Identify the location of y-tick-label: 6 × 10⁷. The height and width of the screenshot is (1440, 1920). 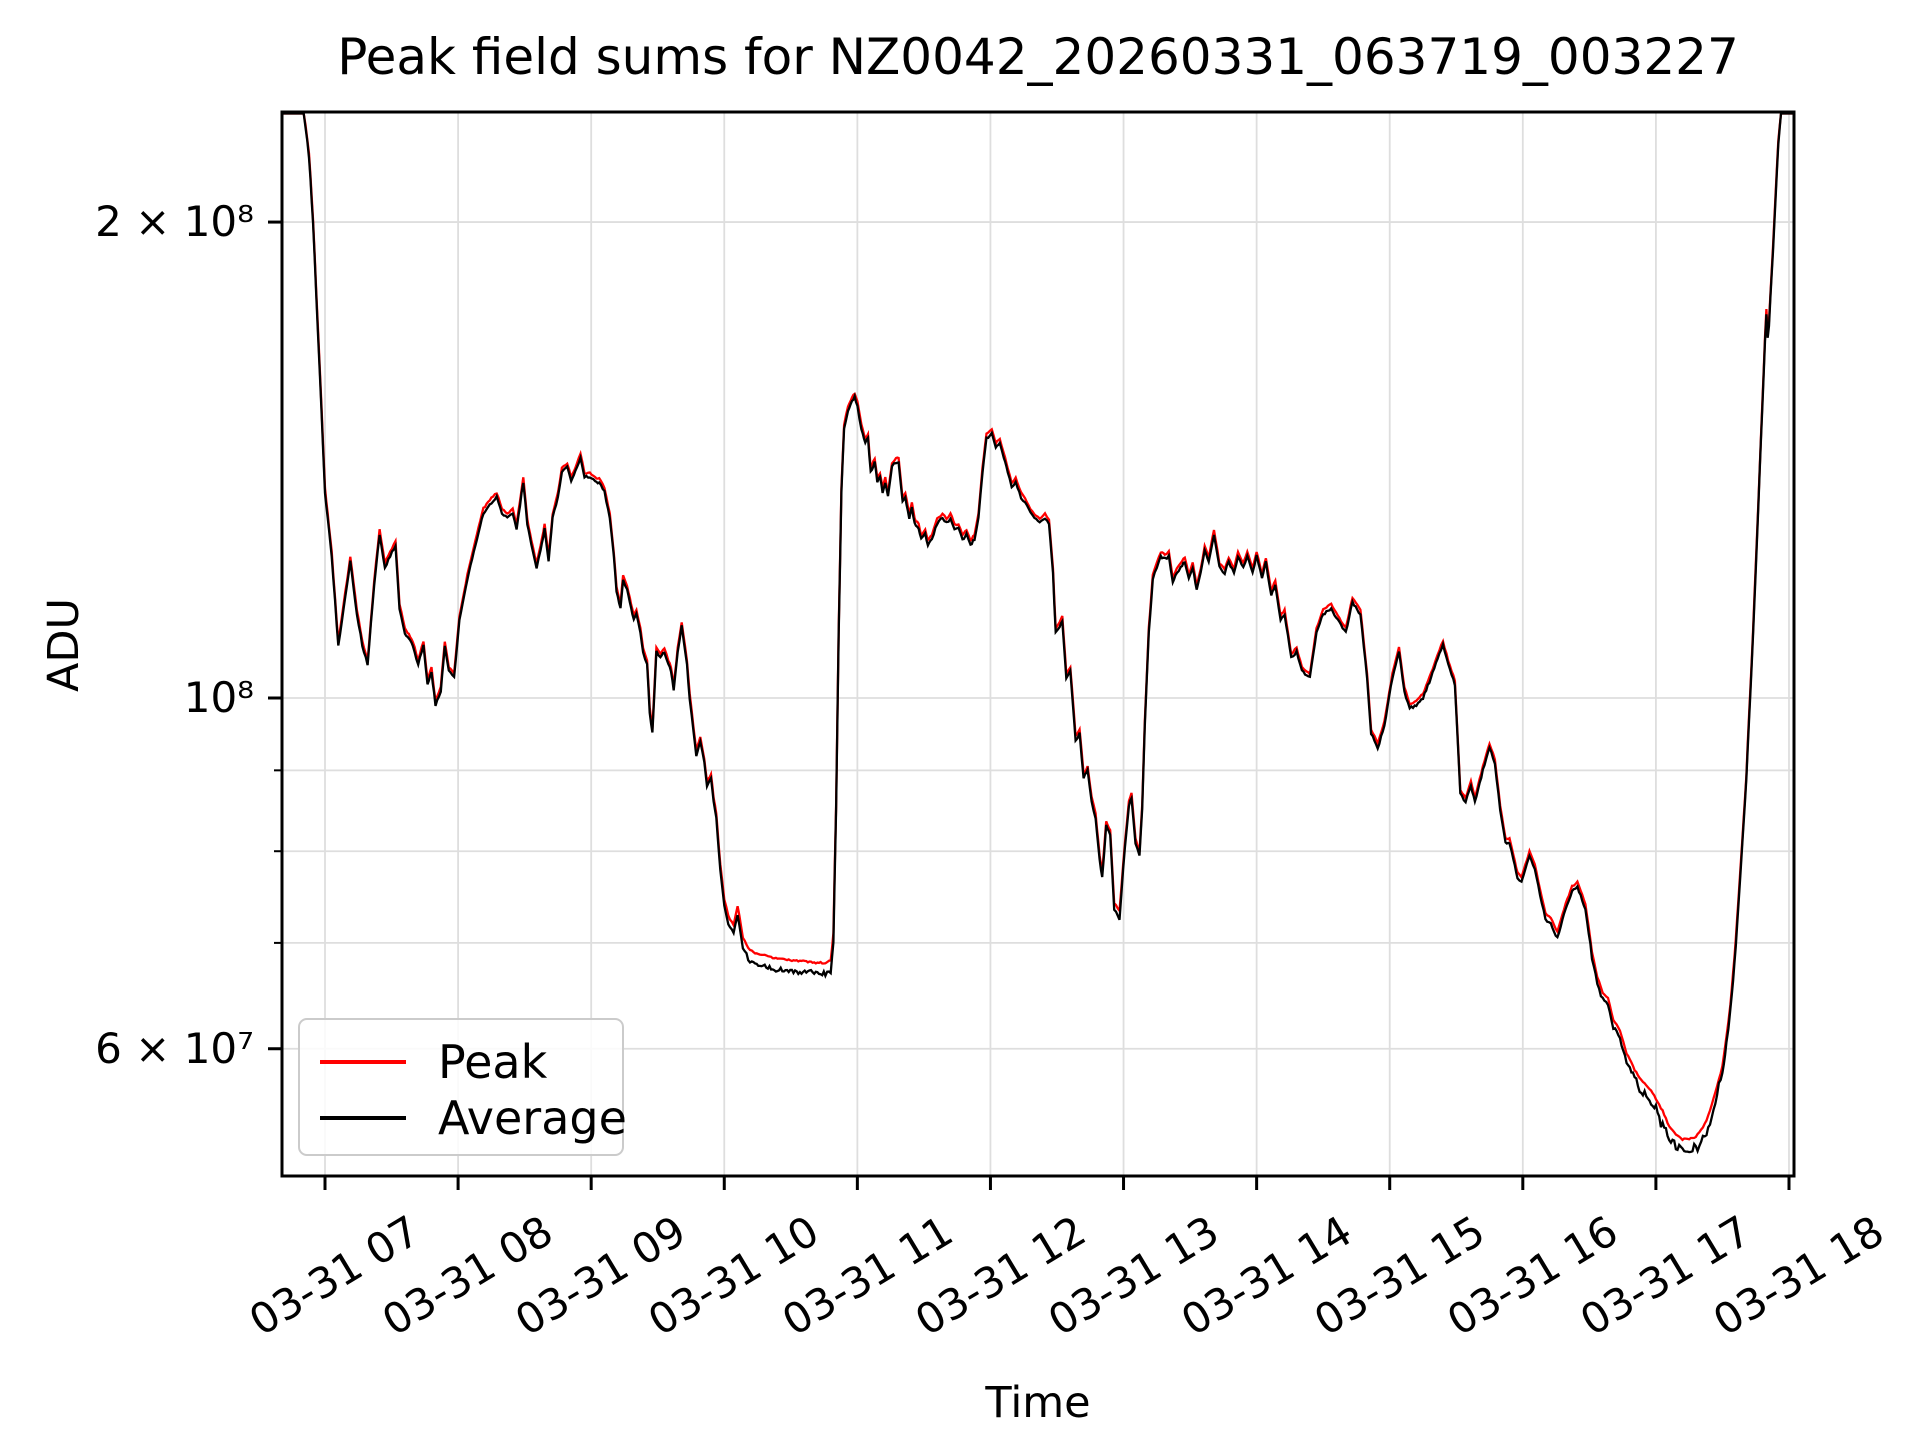
(174, 1048).